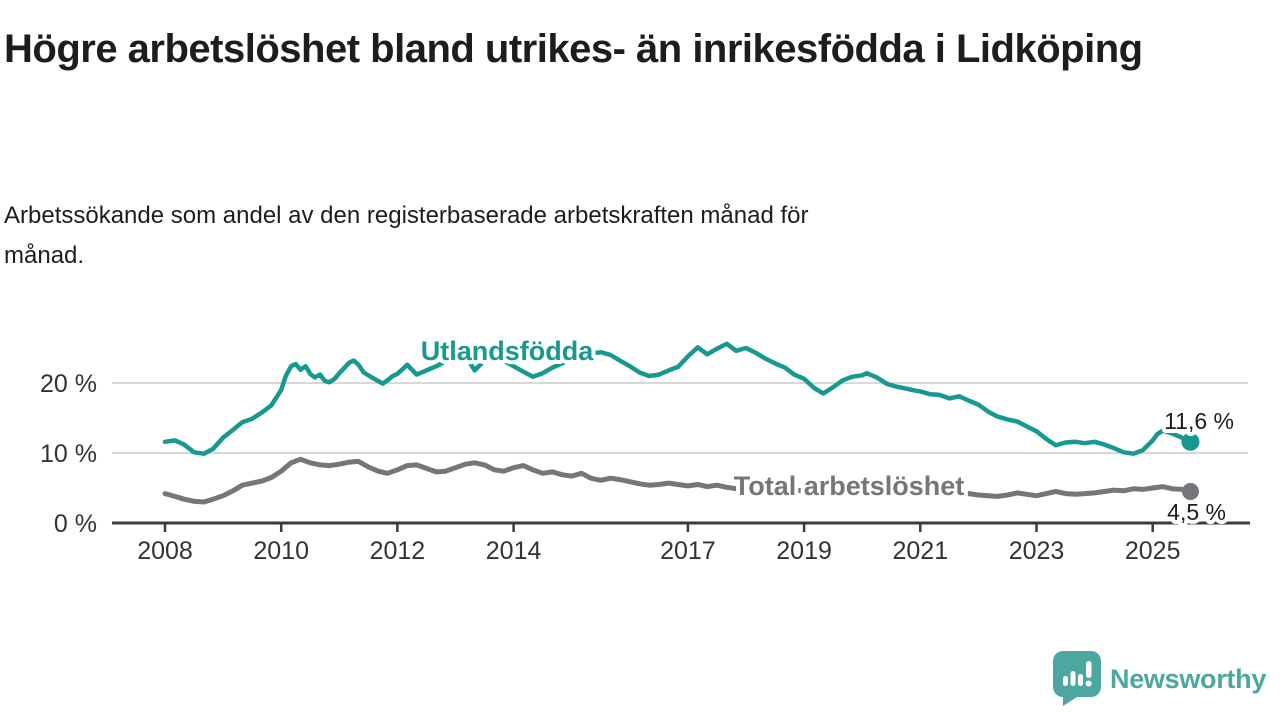 The width and height of the screenshot is (1280, 720). Describe the element at coordinates (1153, 551) in the screenshot. I see `x-tick-label: 2025` at that location.